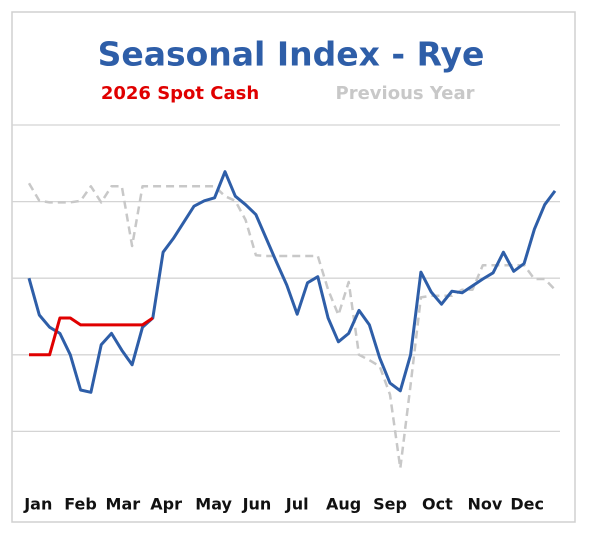 This screenshot has height=550, width=596. I want to click on x-tick-label: Jul, so click(297, 504).